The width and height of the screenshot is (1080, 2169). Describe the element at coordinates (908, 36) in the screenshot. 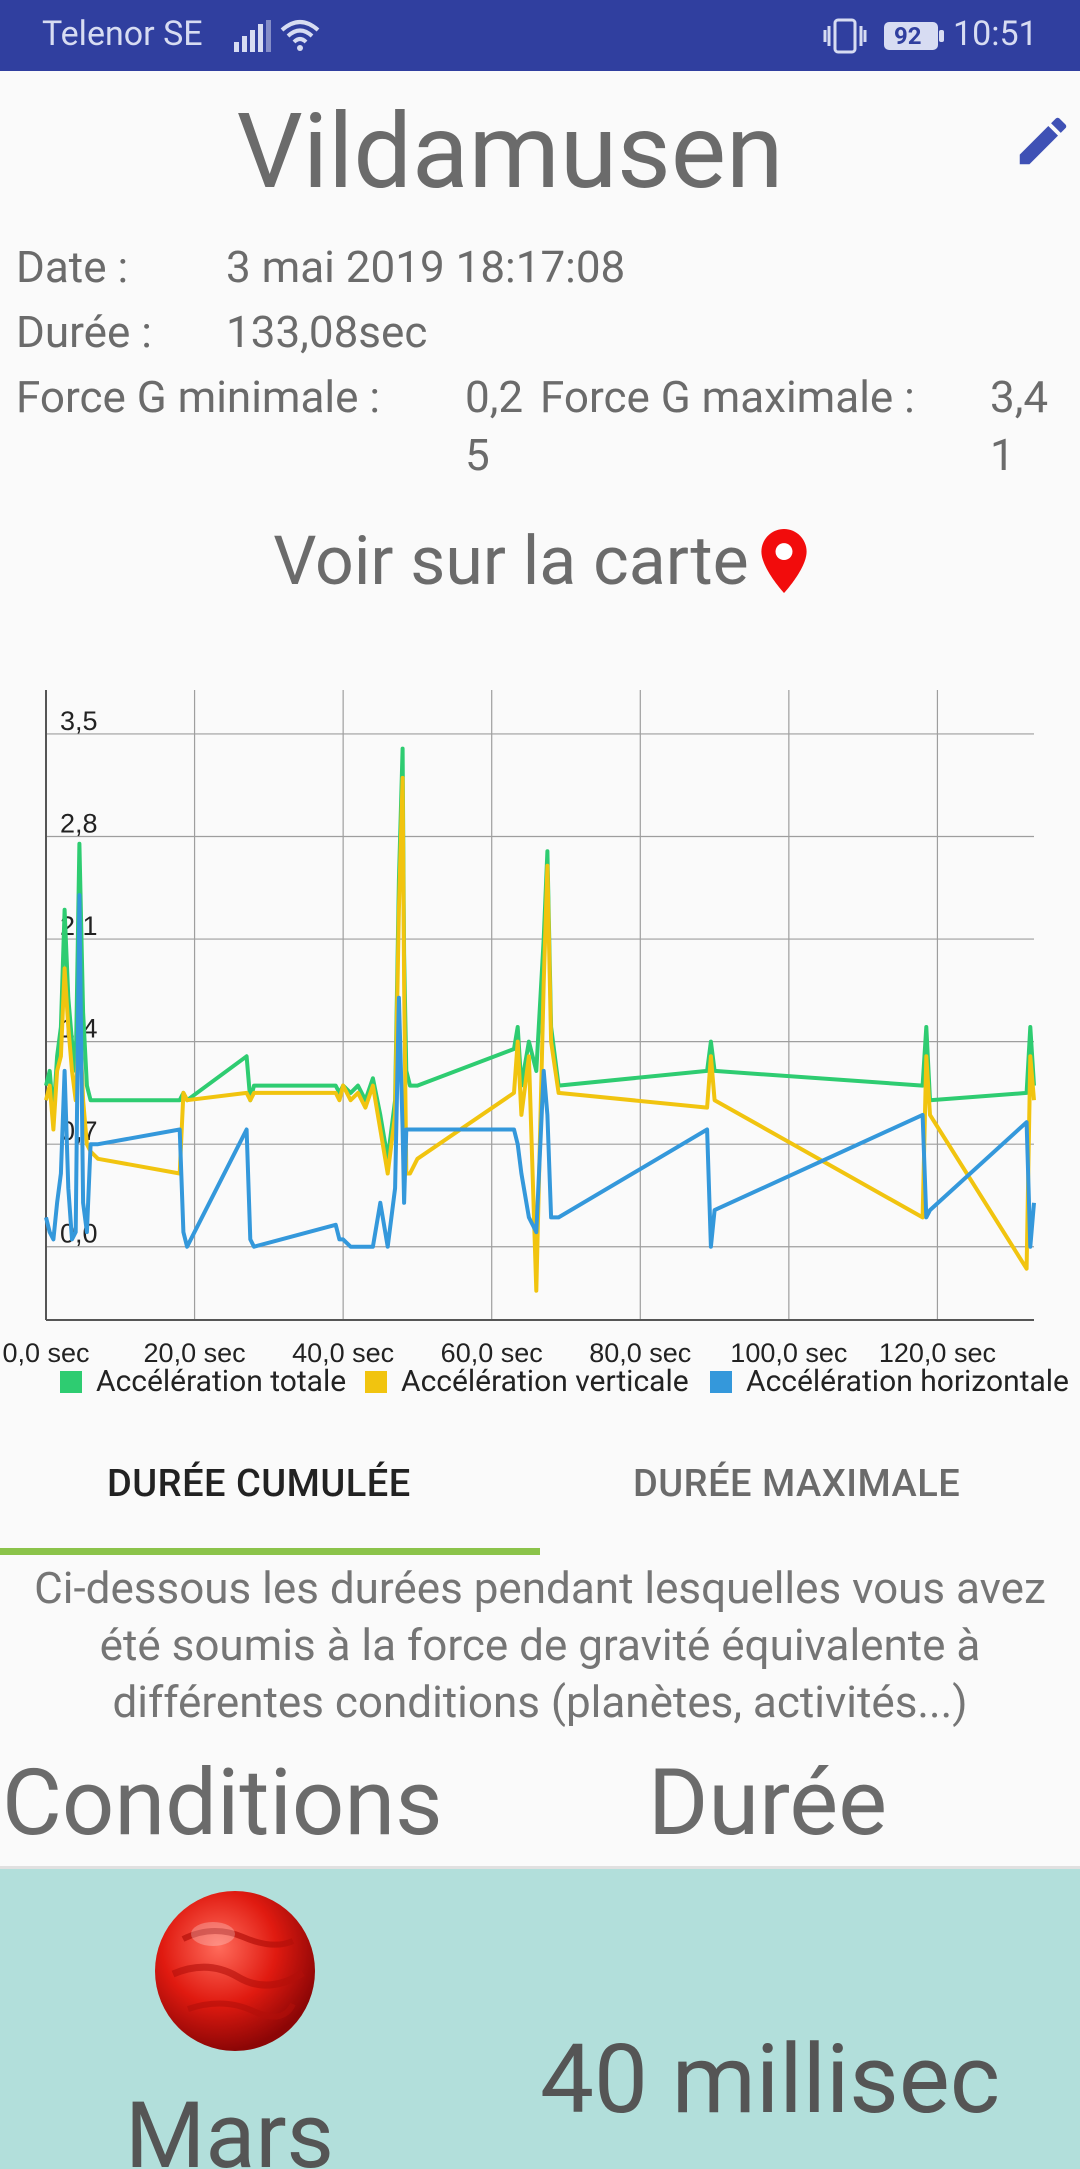

I see `battery-level: 92` at that location.